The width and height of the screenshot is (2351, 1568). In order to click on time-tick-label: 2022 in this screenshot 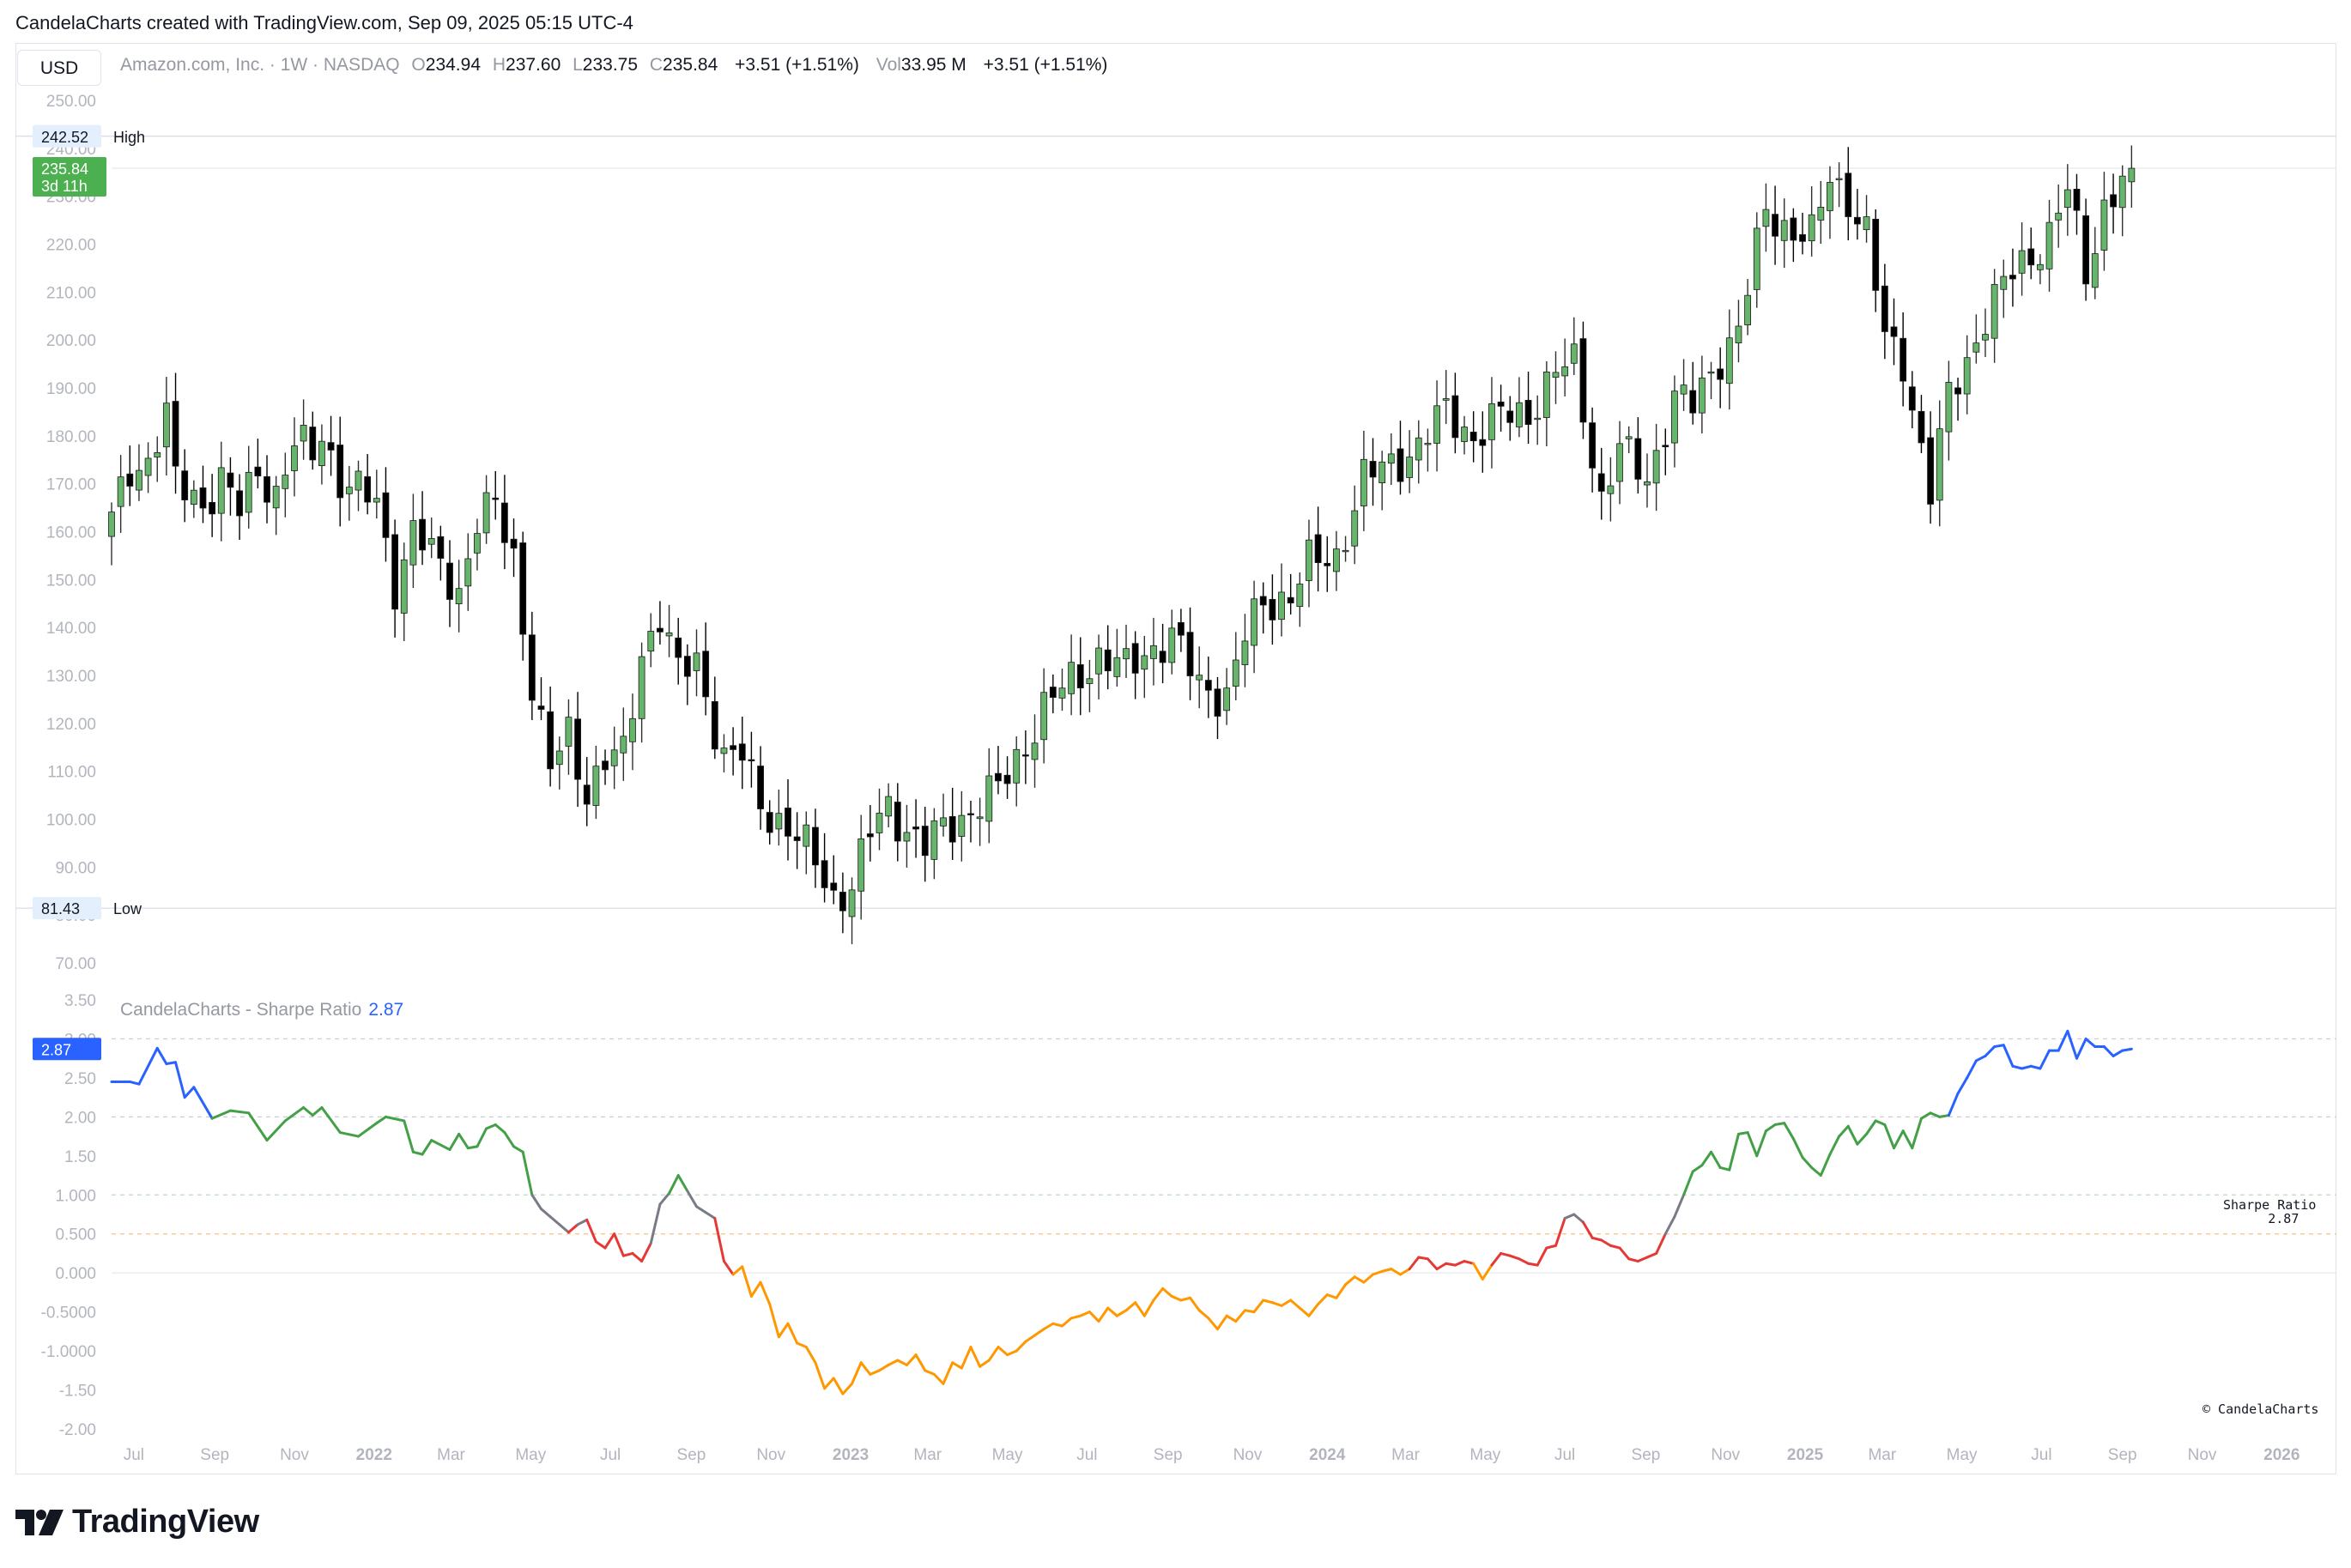, I will do `click(374, 1455)`.